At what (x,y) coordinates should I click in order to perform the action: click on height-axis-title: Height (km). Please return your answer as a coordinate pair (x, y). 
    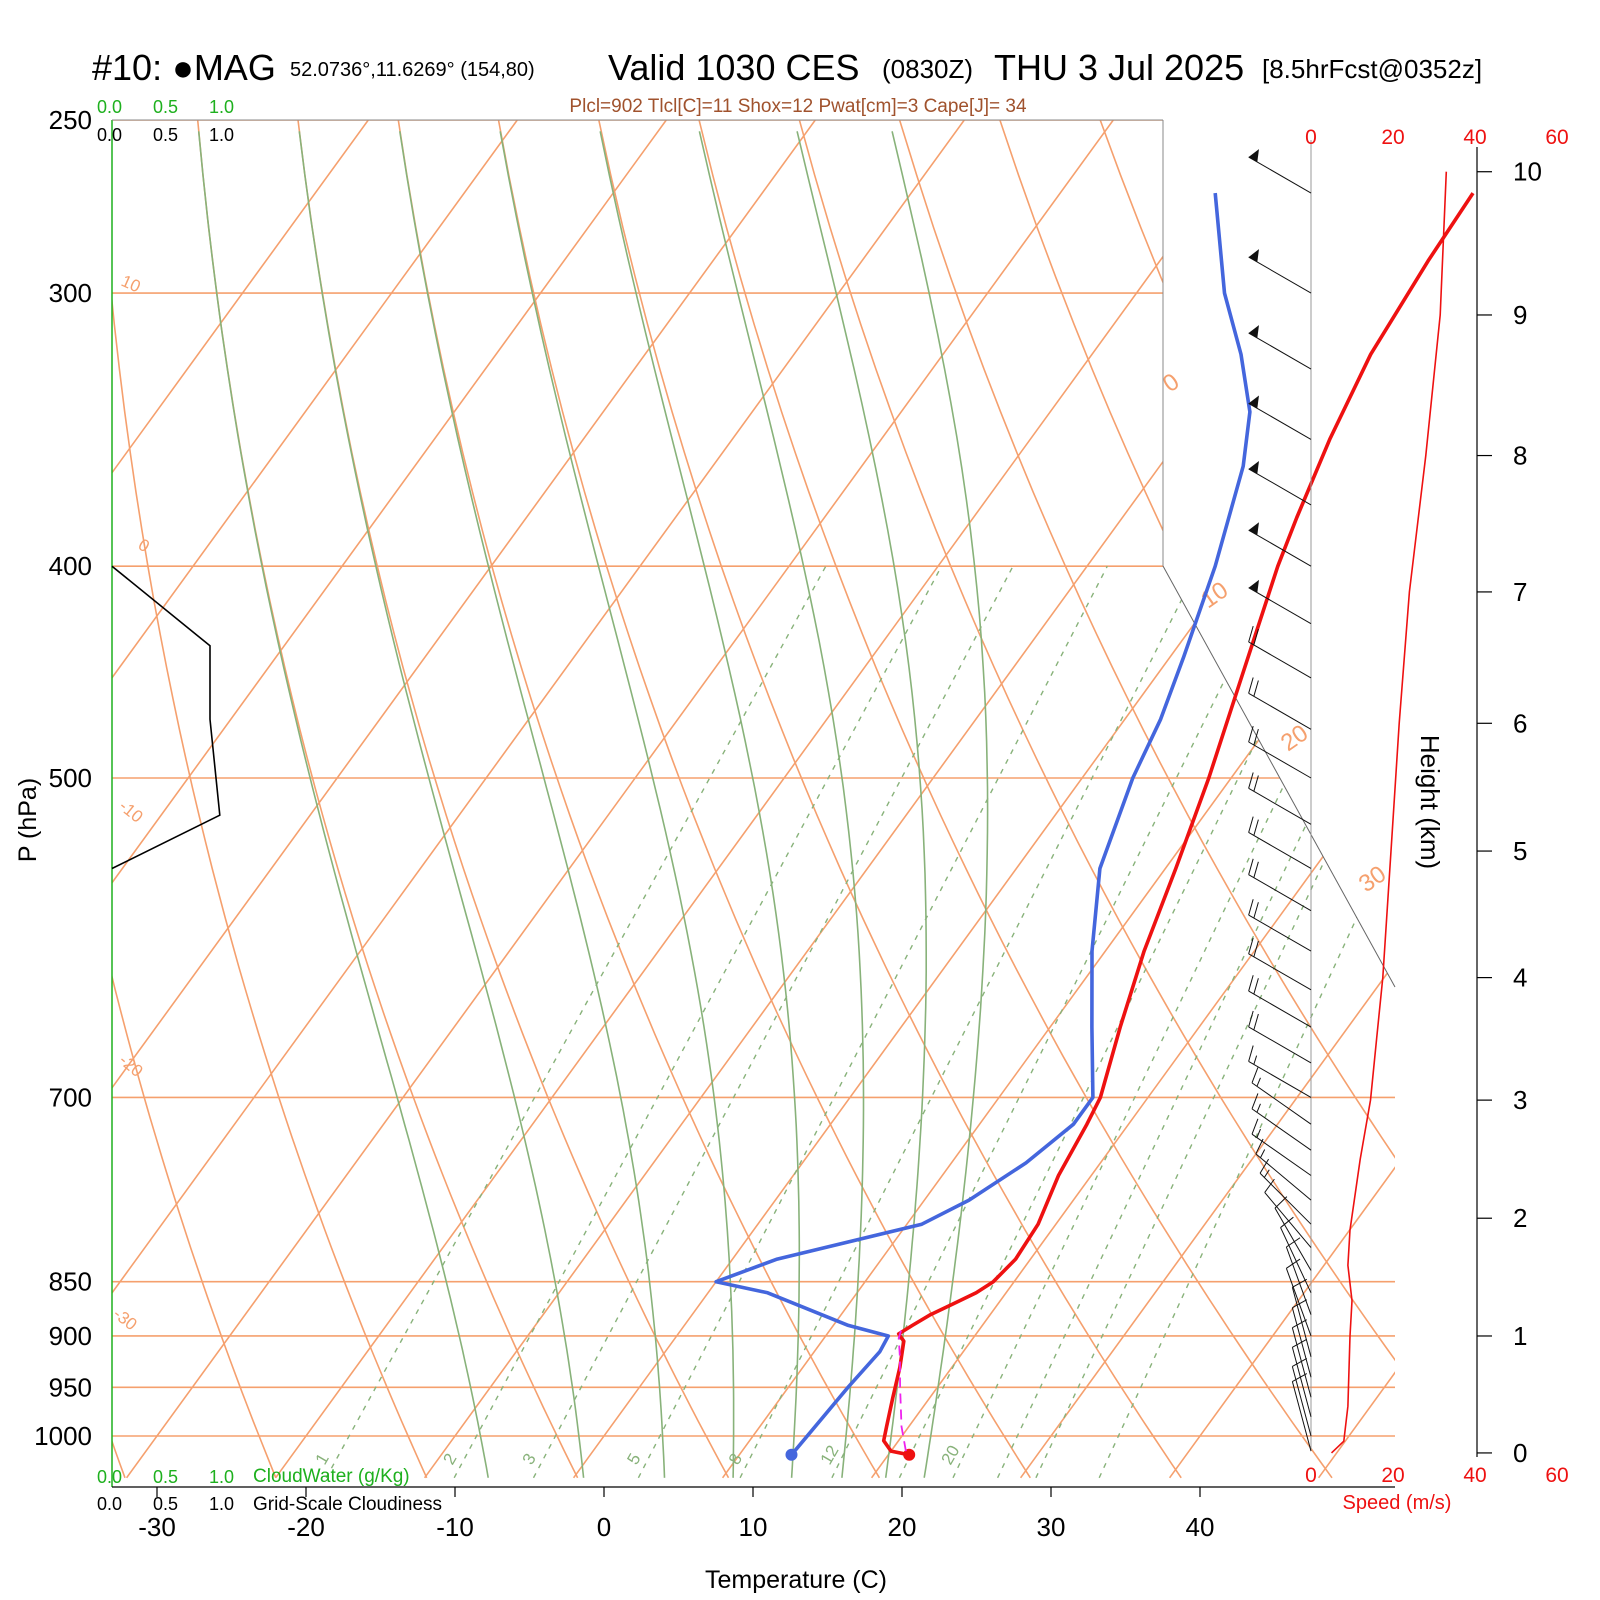
    Looking at the image, I should click on (1430, 802).